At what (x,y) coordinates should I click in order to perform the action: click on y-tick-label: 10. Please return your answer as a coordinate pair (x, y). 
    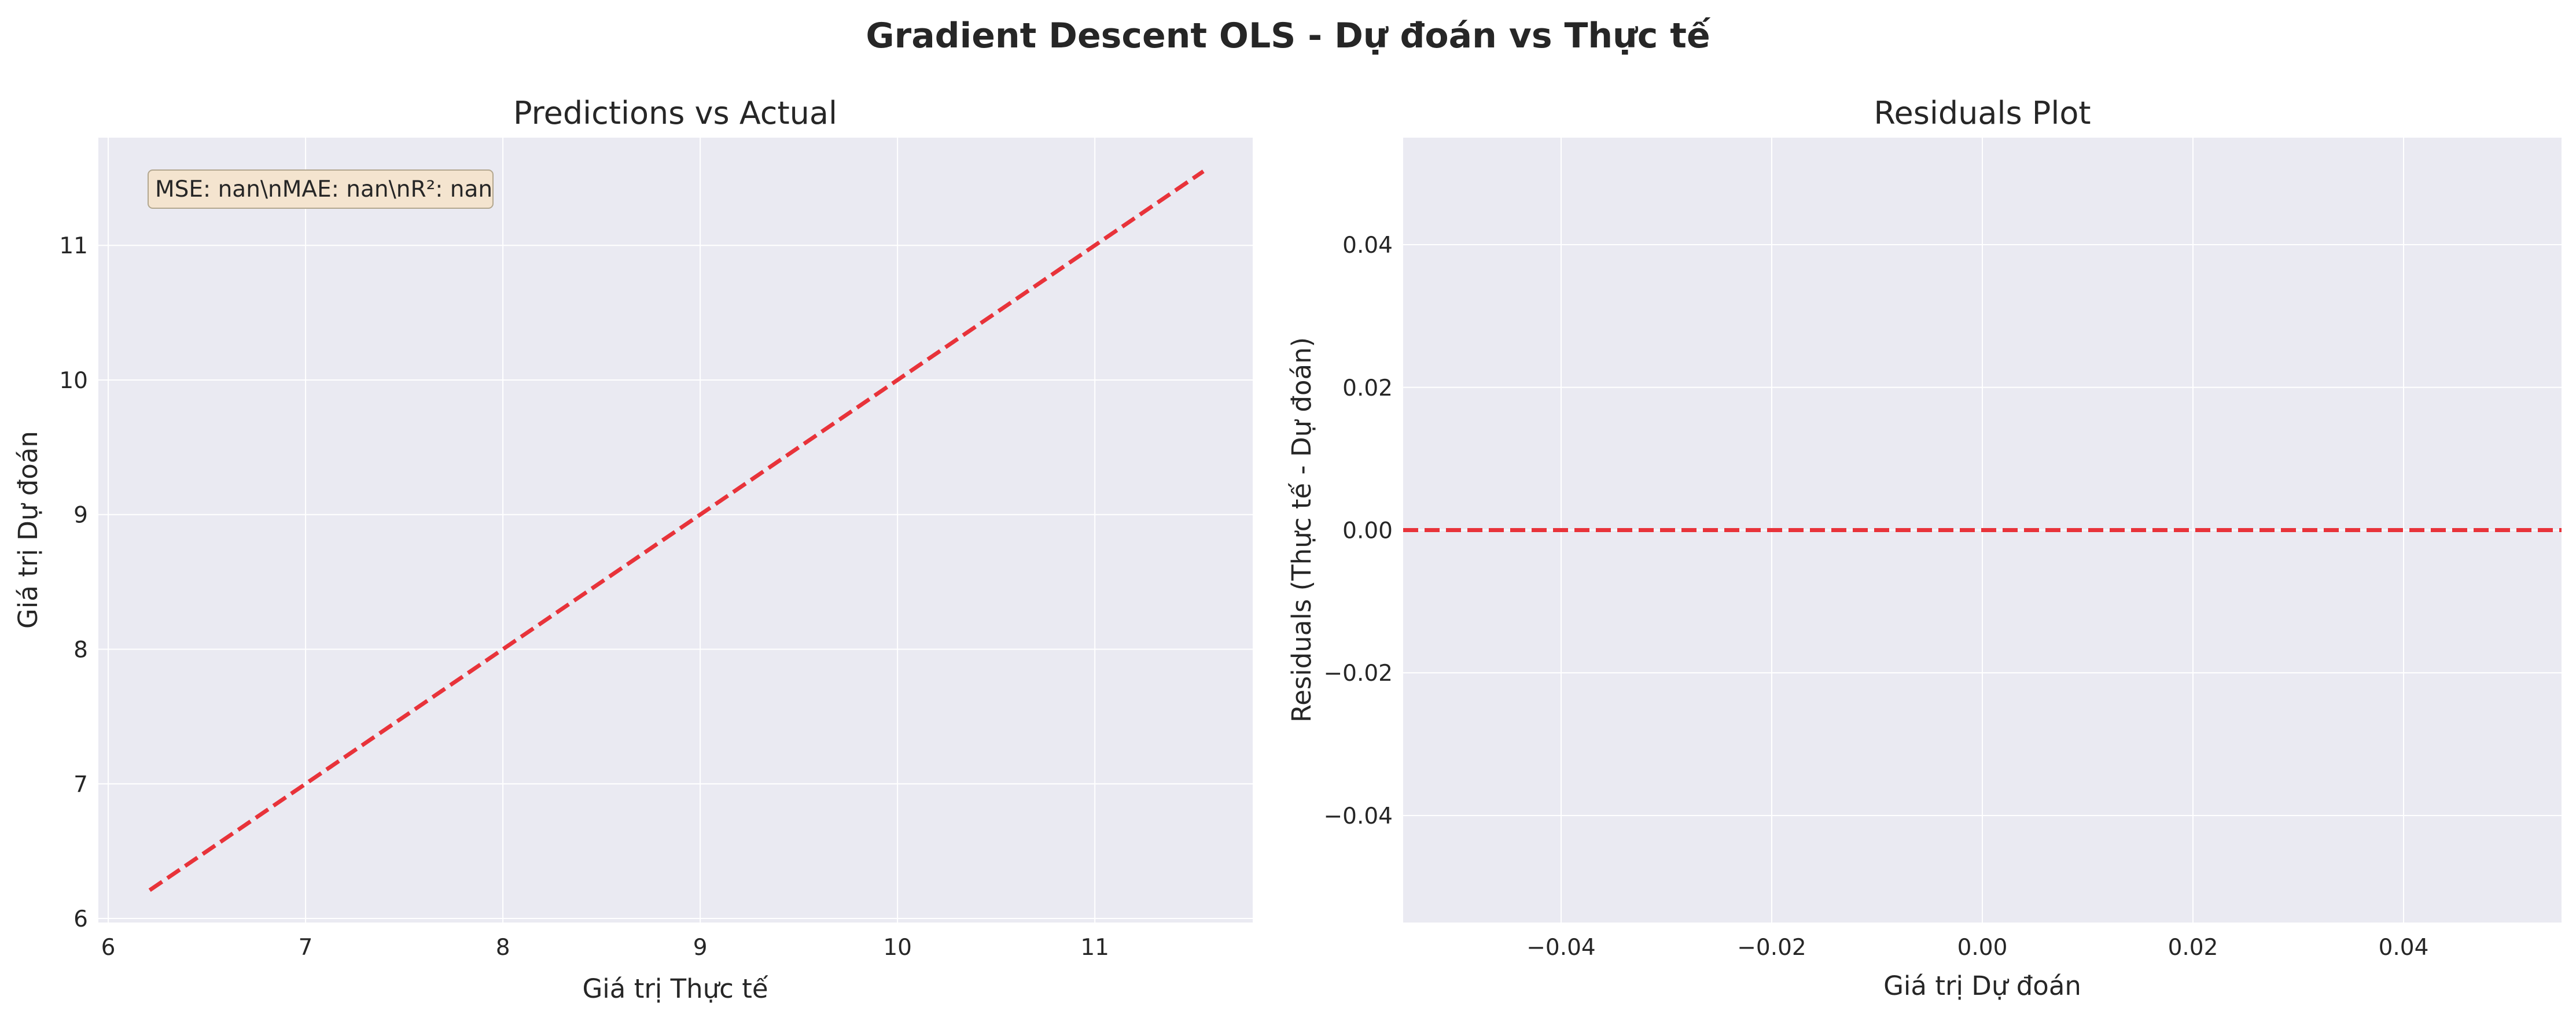
    Looking at the image, I should click on (73, 381).